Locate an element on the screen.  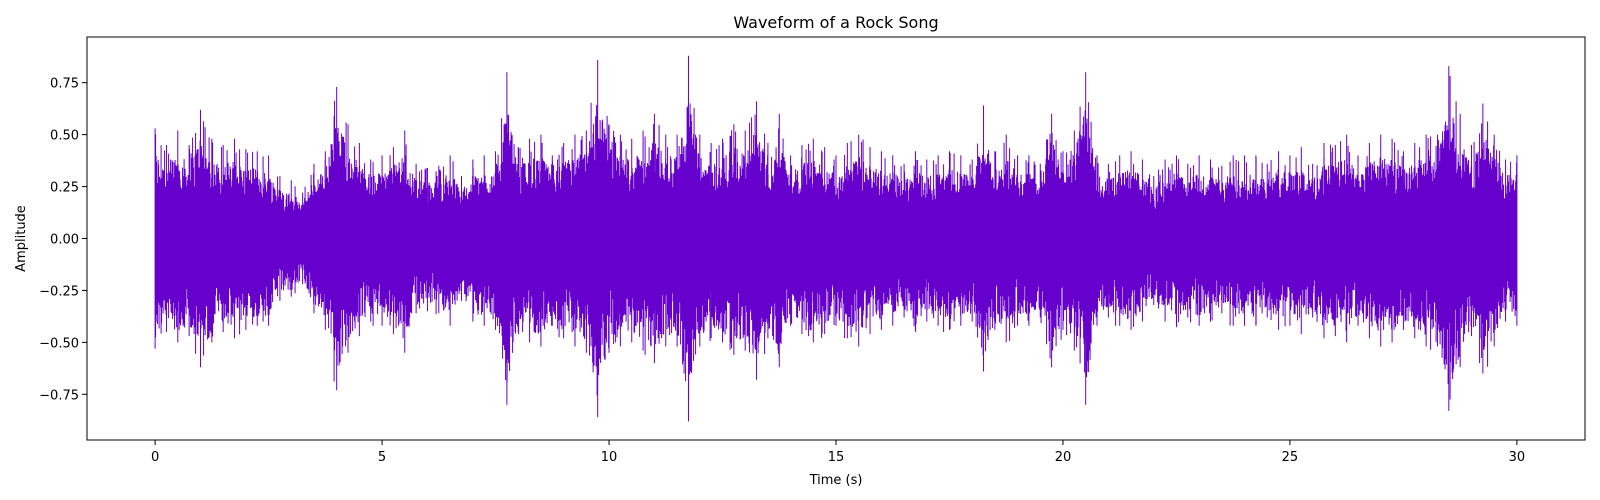
x-axis: 0 5 10 15 20 25 30 is located at coordinates (838, 452).